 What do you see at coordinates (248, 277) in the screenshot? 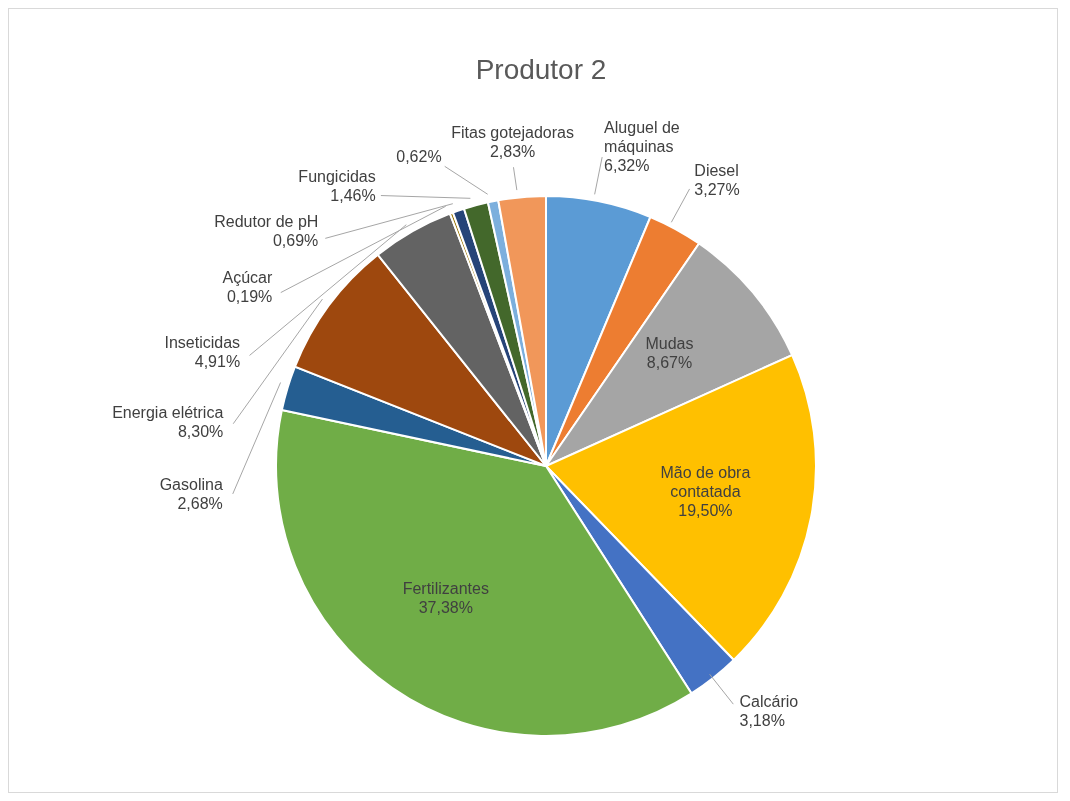
I see `slice-label: Açúcar` at bounding box center [248, 277].